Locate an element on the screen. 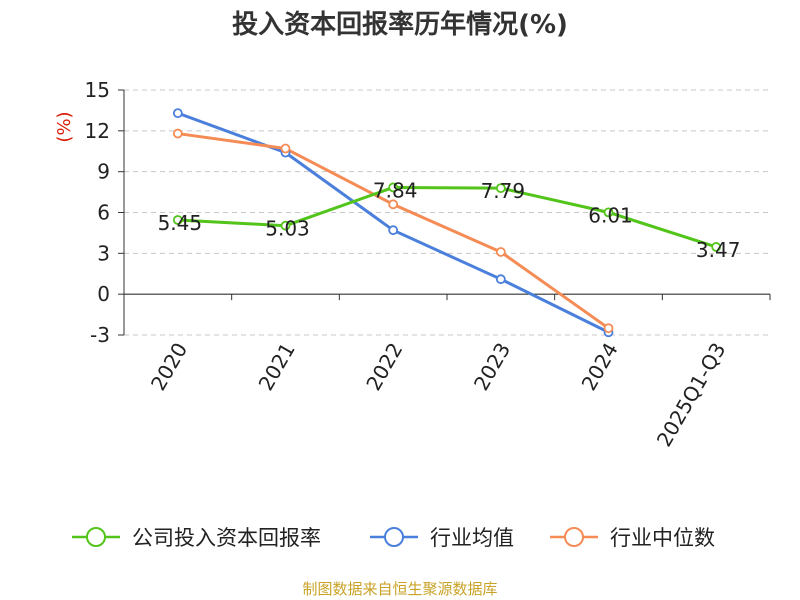  legend: 公司投入资本回报率 行业均值 行业中位数 is located at coordinates (393, 538).